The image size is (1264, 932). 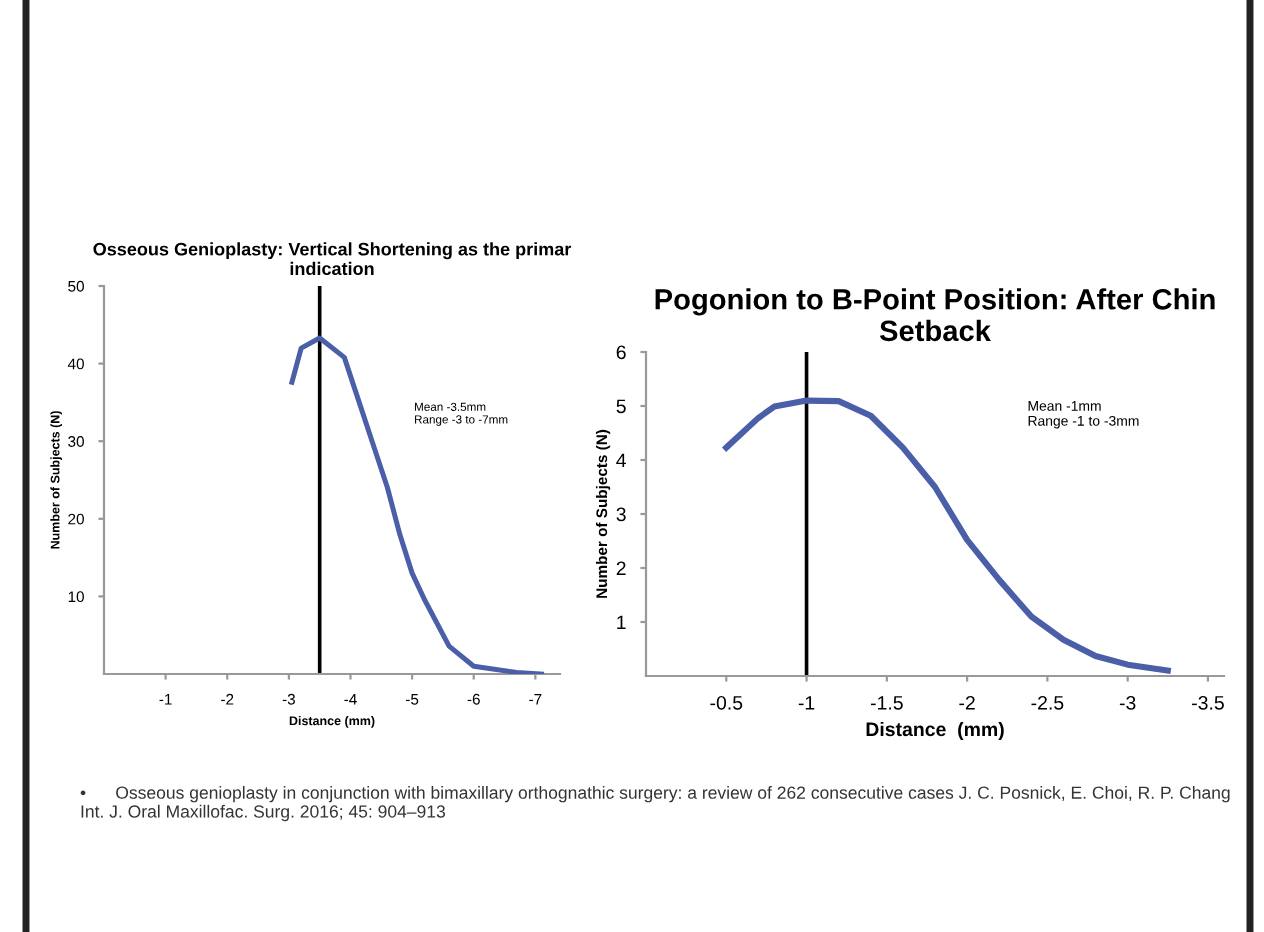 I want to click on x-tick-label: -2, so click(x=967, y=702).